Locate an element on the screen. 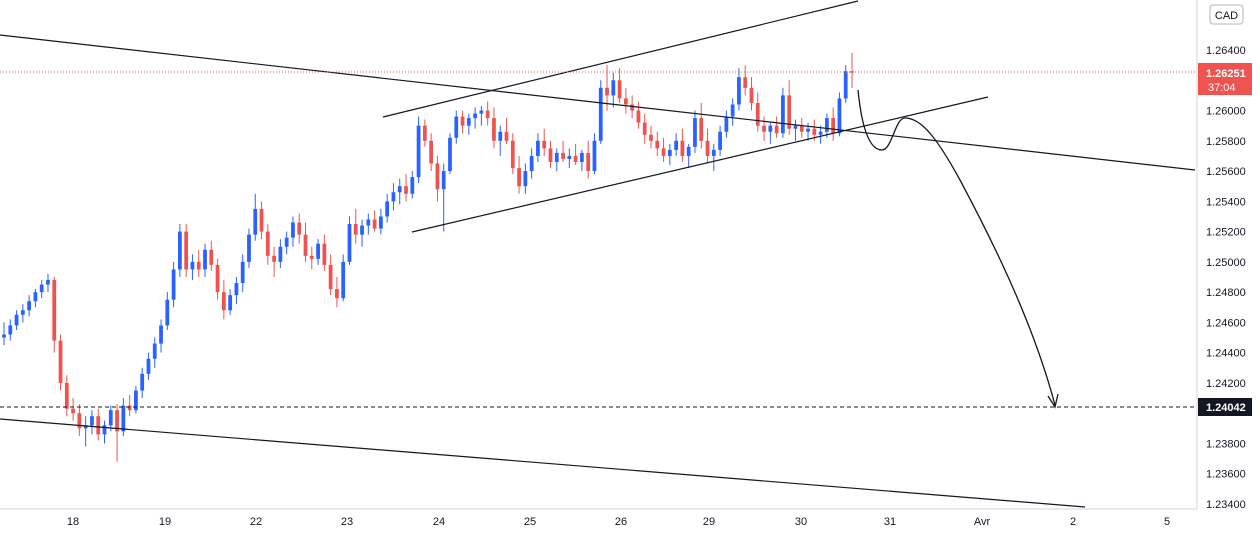 This screenshot has height=536, width=1260. rising-wedge-support-line is located at coordinates (700, 164).